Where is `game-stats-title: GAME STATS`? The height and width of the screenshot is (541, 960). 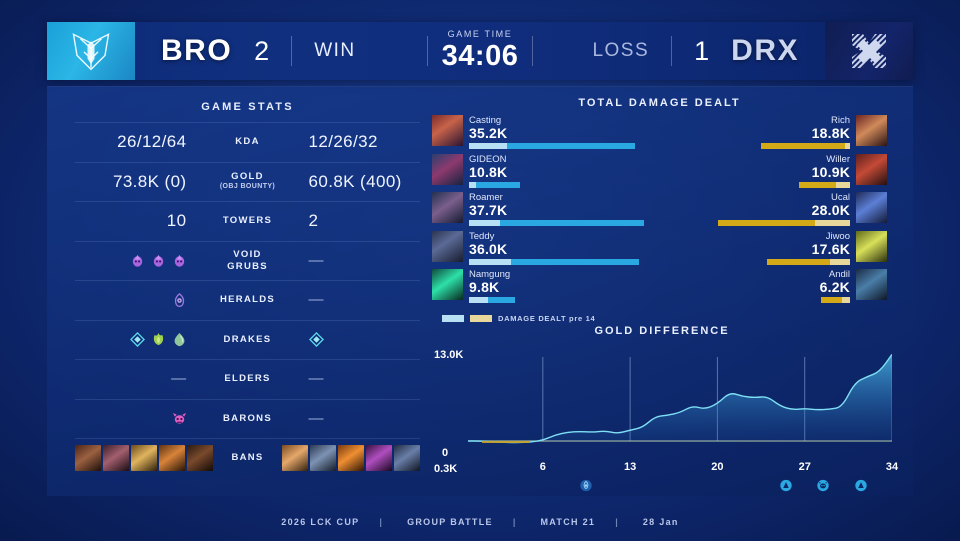 game-stats-title: GAME STATS is located at coordinates (247, 107).